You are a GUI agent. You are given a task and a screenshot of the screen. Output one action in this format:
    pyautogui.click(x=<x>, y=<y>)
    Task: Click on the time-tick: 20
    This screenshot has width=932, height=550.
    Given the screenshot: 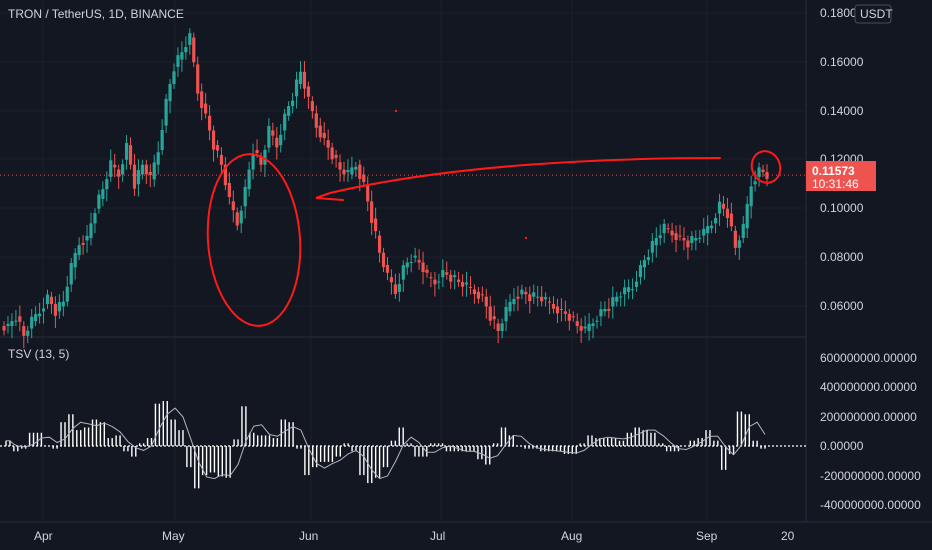 What is the action you would take?
    pyautogui.click(x=788, y=536)
    